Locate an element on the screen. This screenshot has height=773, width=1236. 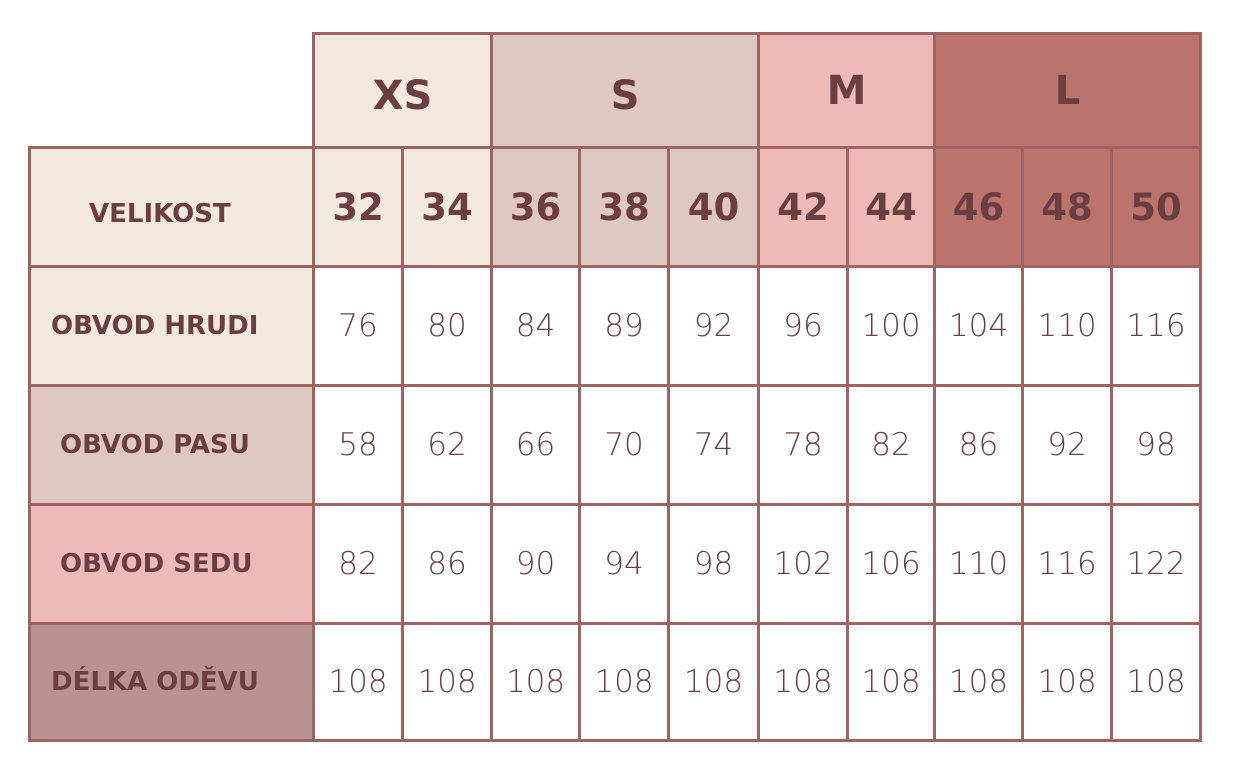
measure-value: 66 is located at coordinates (535, 445).